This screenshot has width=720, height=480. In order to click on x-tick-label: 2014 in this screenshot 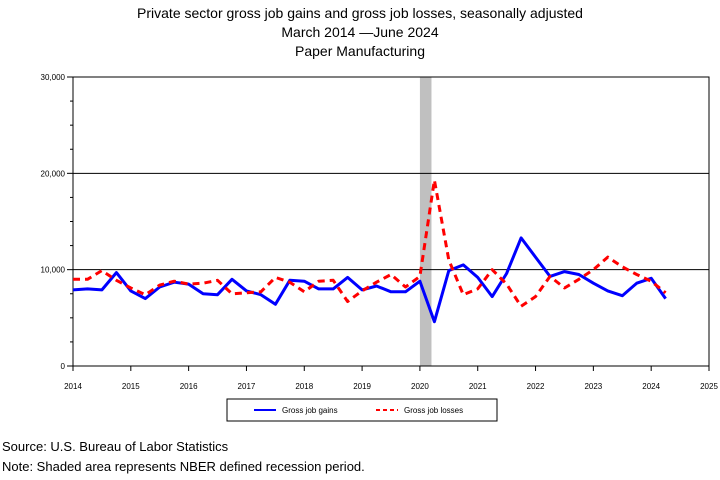, I will do `click(73, 386)`.